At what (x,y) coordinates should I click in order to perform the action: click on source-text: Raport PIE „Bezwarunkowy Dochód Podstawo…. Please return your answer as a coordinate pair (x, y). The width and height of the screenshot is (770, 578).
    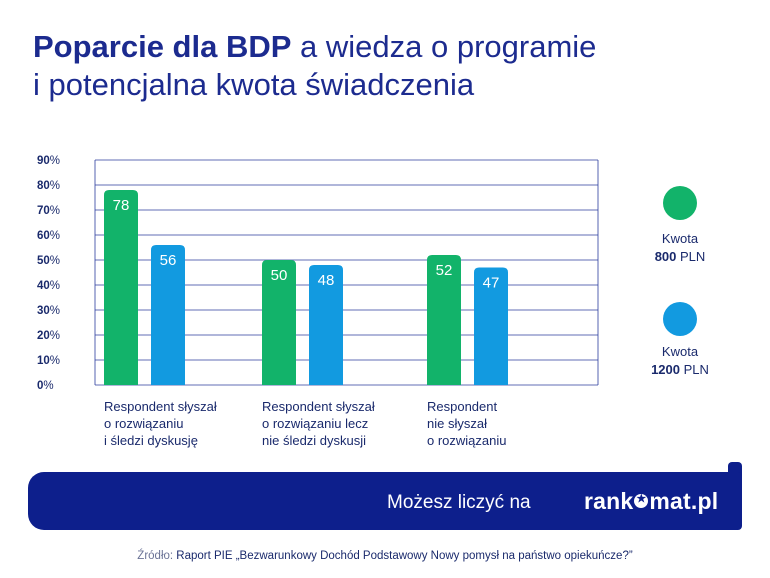
    Looking at the image, I should click on (403, 556).